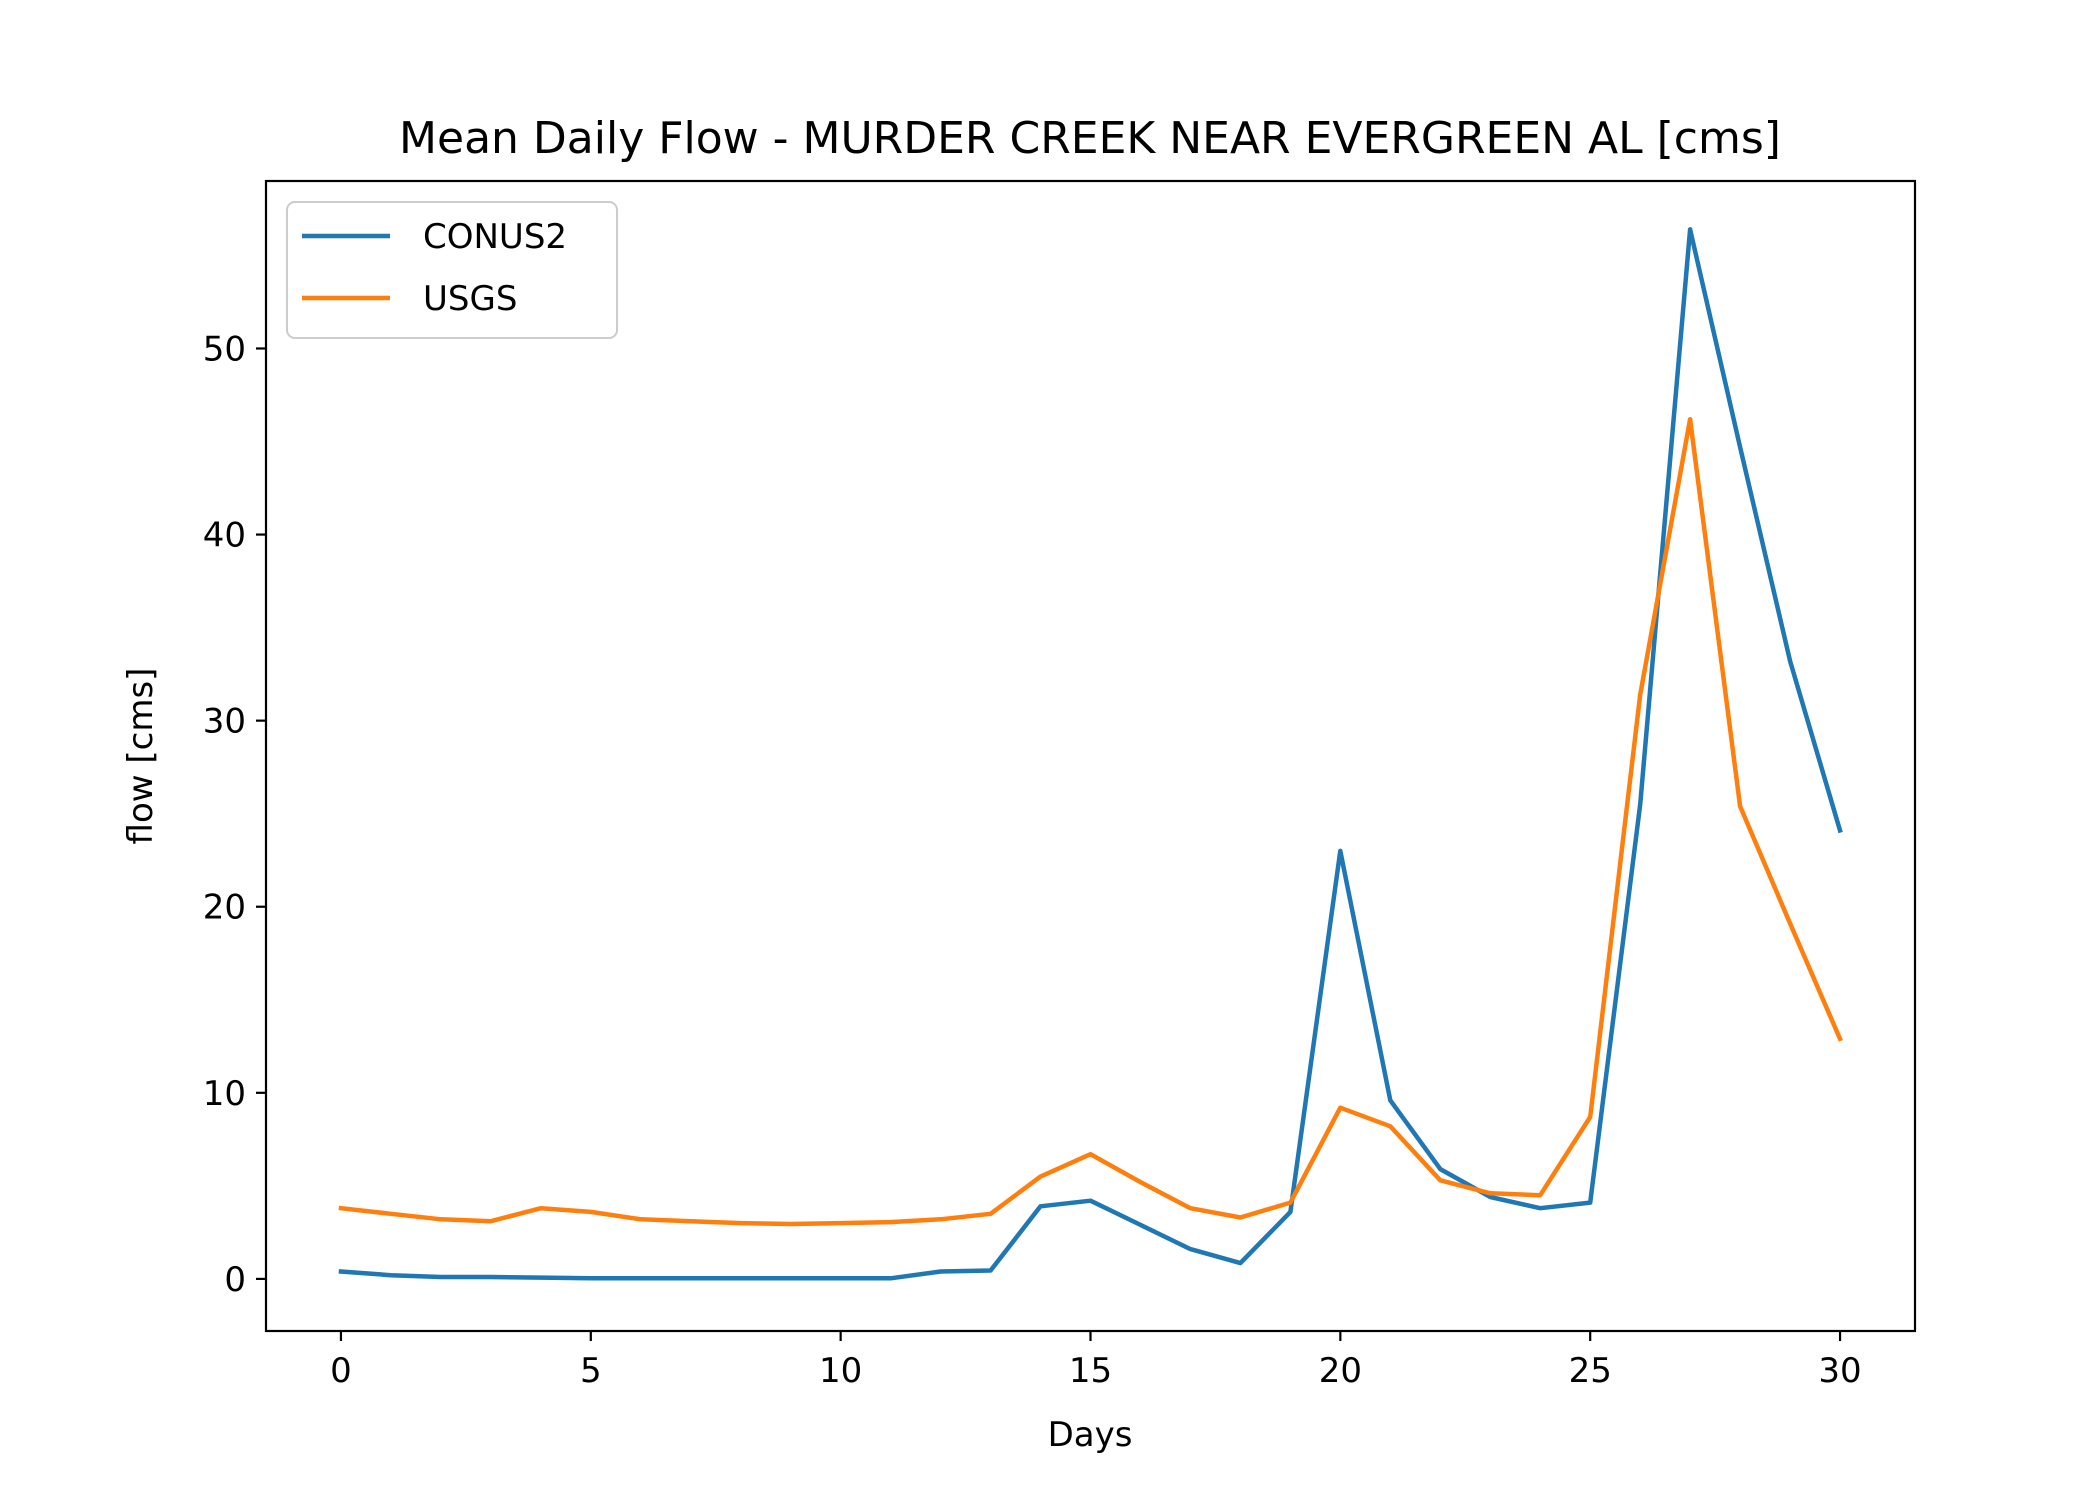  Describe the element at coordinates (470, 299) in the screenshot. I see `legend-label-usgs: USGS` at that location.